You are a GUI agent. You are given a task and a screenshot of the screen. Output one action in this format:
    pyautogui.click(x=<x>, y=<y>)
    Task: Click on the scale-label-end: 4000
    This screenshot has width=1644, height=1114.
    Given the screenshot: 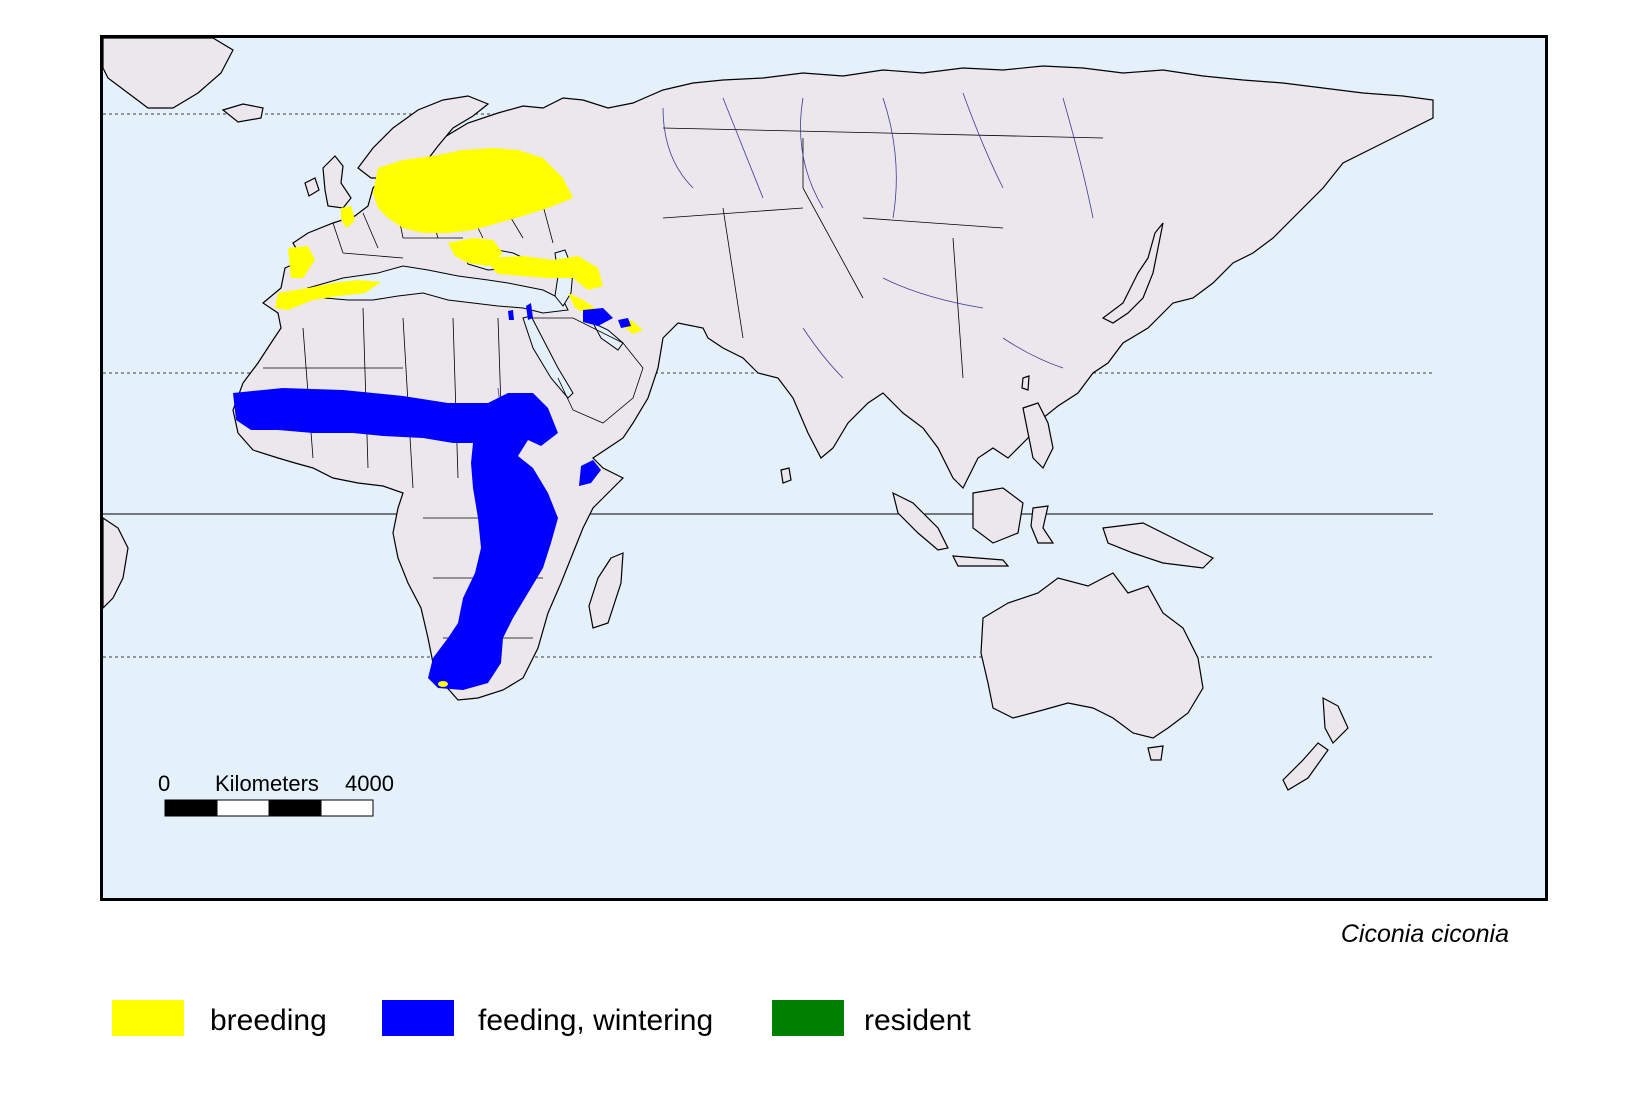 What is the action you would take?
    pyautogui.click(x=369, y=783)
    